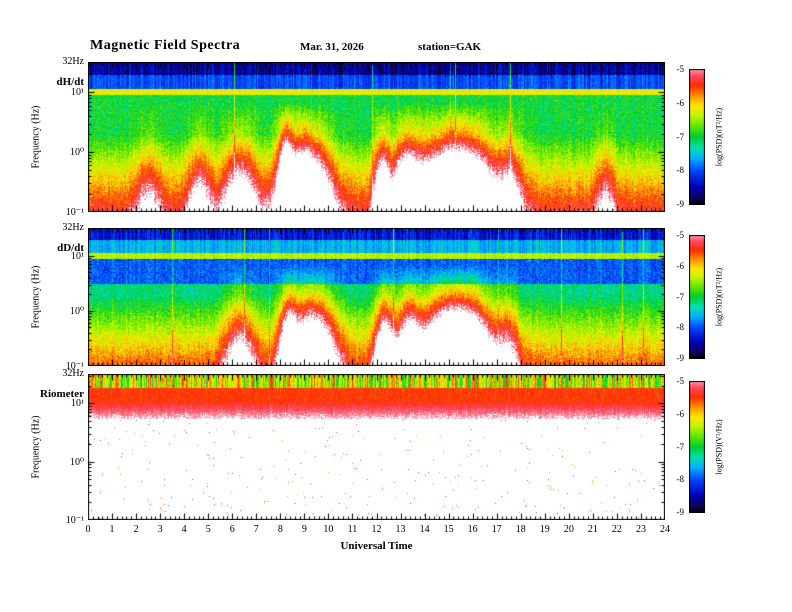  What do you see at coordinates (520, 529) in the screenshot?
I see `x-tick-label: 18` at bounding box center [520, 529].